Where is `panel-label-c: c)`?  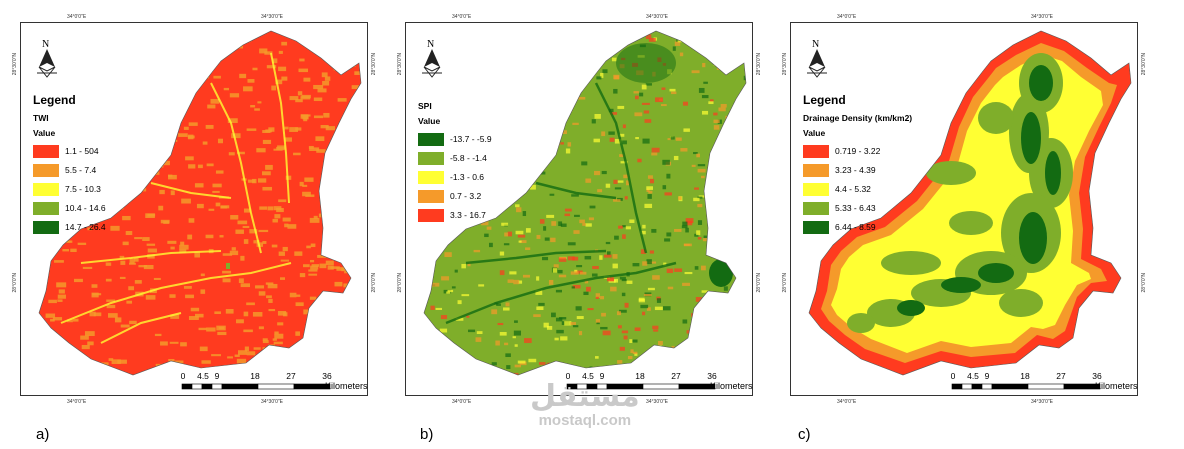
panel-label-c: c) is located at coordinates (804, 434).